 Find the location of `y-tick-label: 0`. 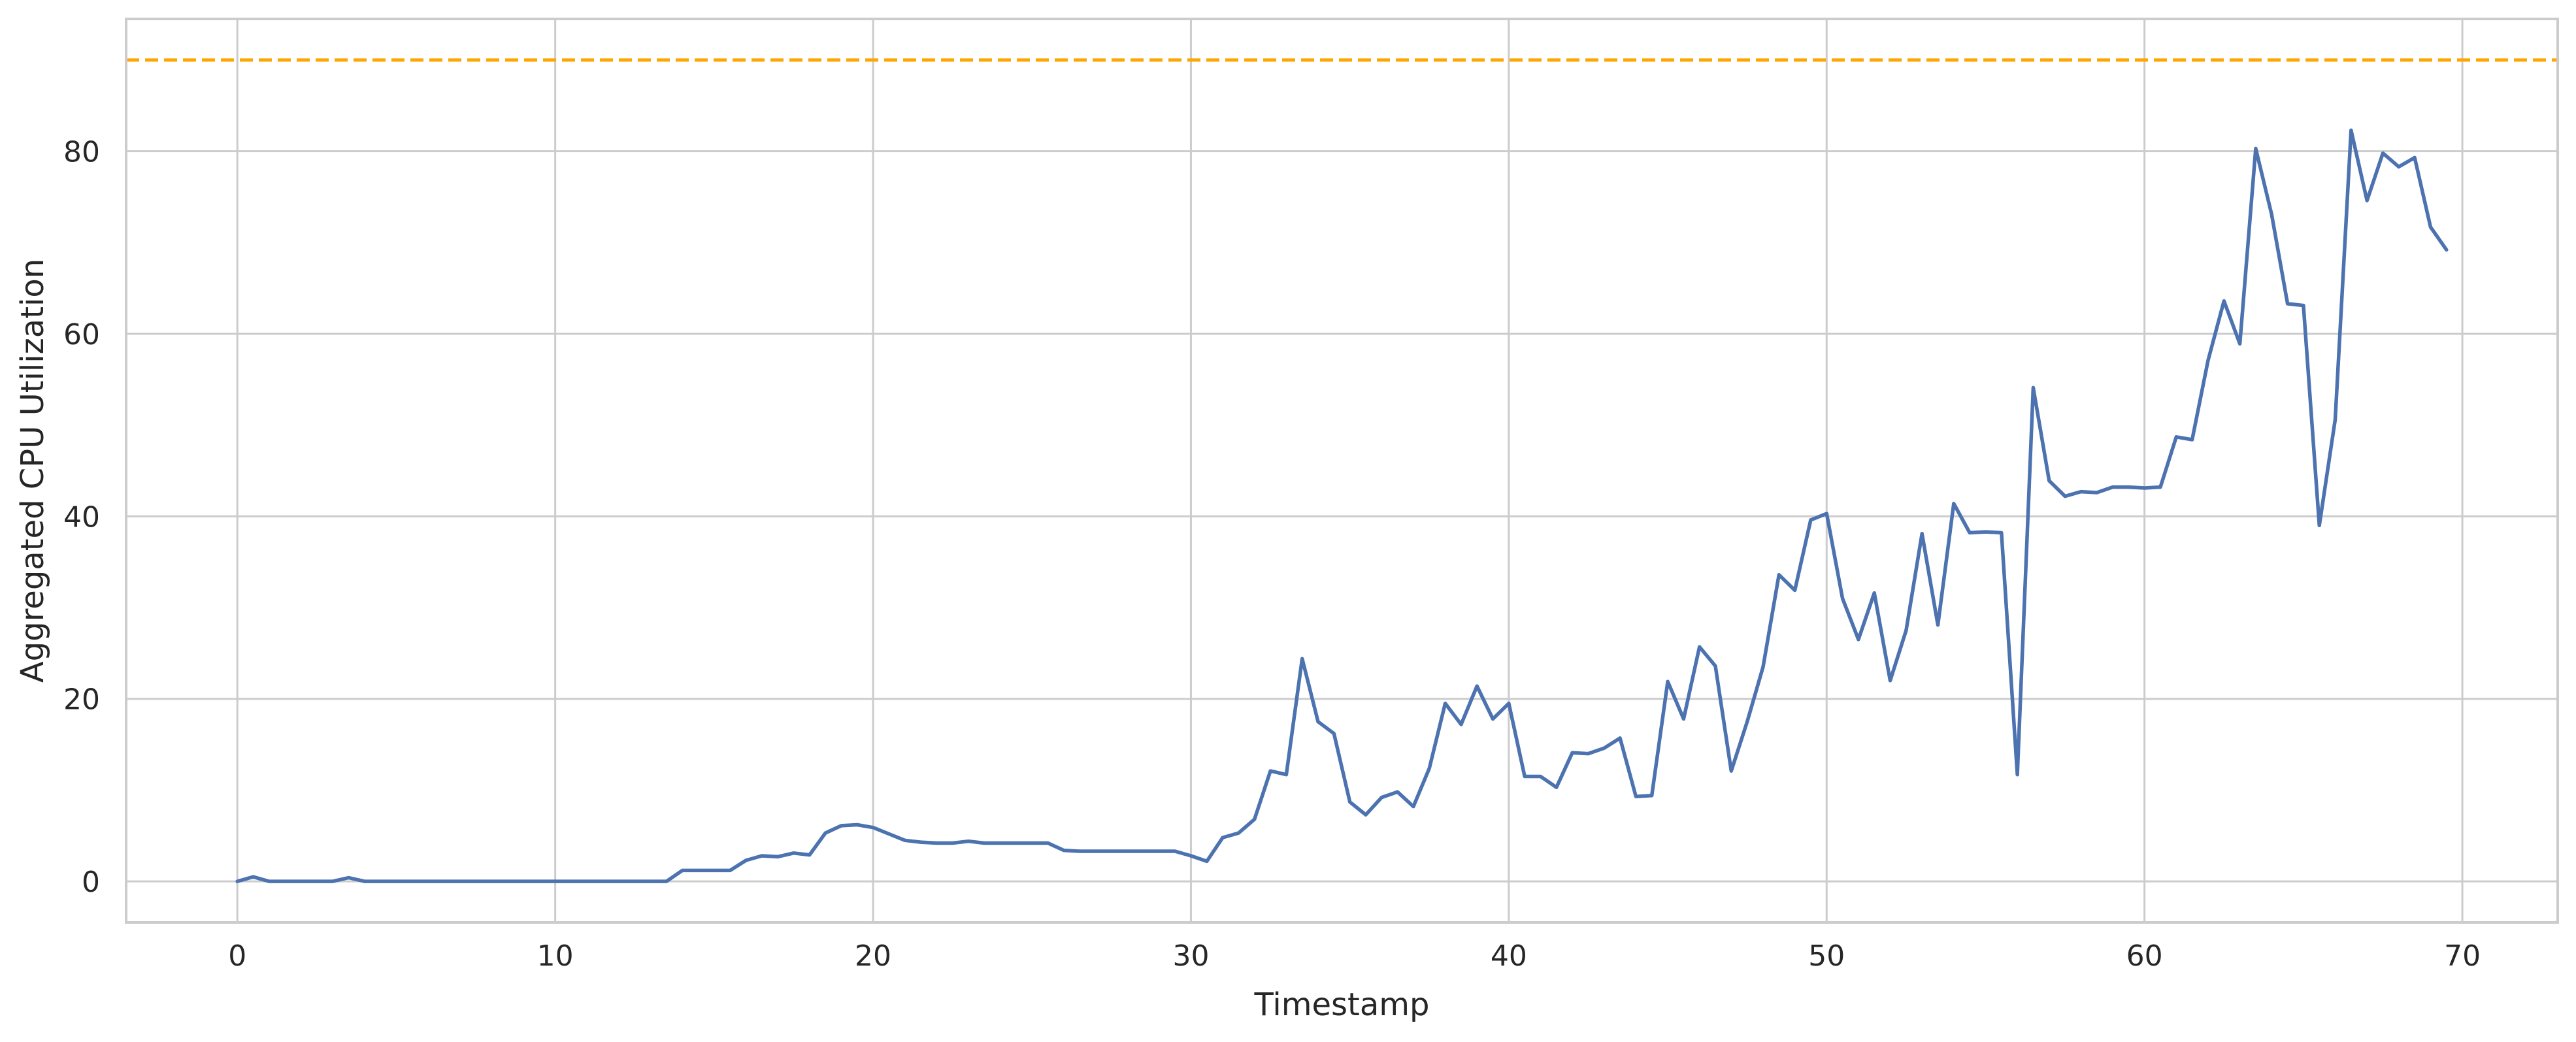

y-tick-label: 0 is located at coordinates (91, 883).